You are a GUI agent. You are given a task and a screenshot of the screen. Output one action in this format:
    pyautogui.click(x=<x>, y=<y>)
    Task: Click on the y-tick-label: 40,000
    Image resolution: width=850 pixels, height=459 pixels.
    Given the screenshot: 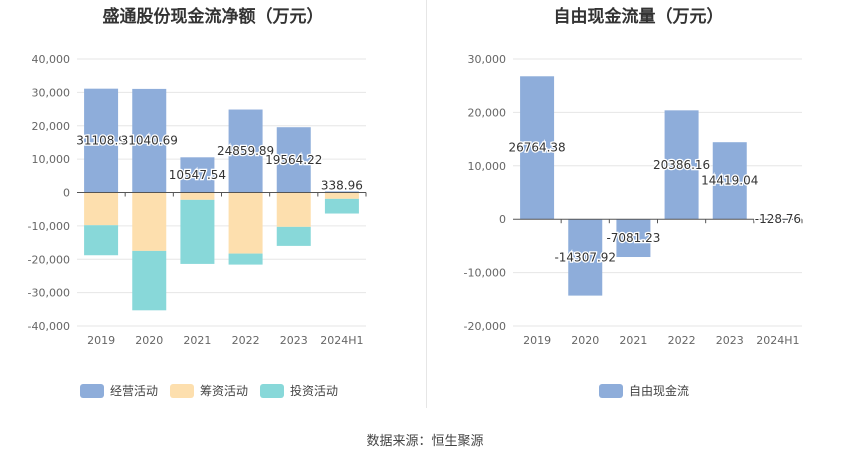 What is the action you would take?
    pyautogui.click(x=51, y=59)
    